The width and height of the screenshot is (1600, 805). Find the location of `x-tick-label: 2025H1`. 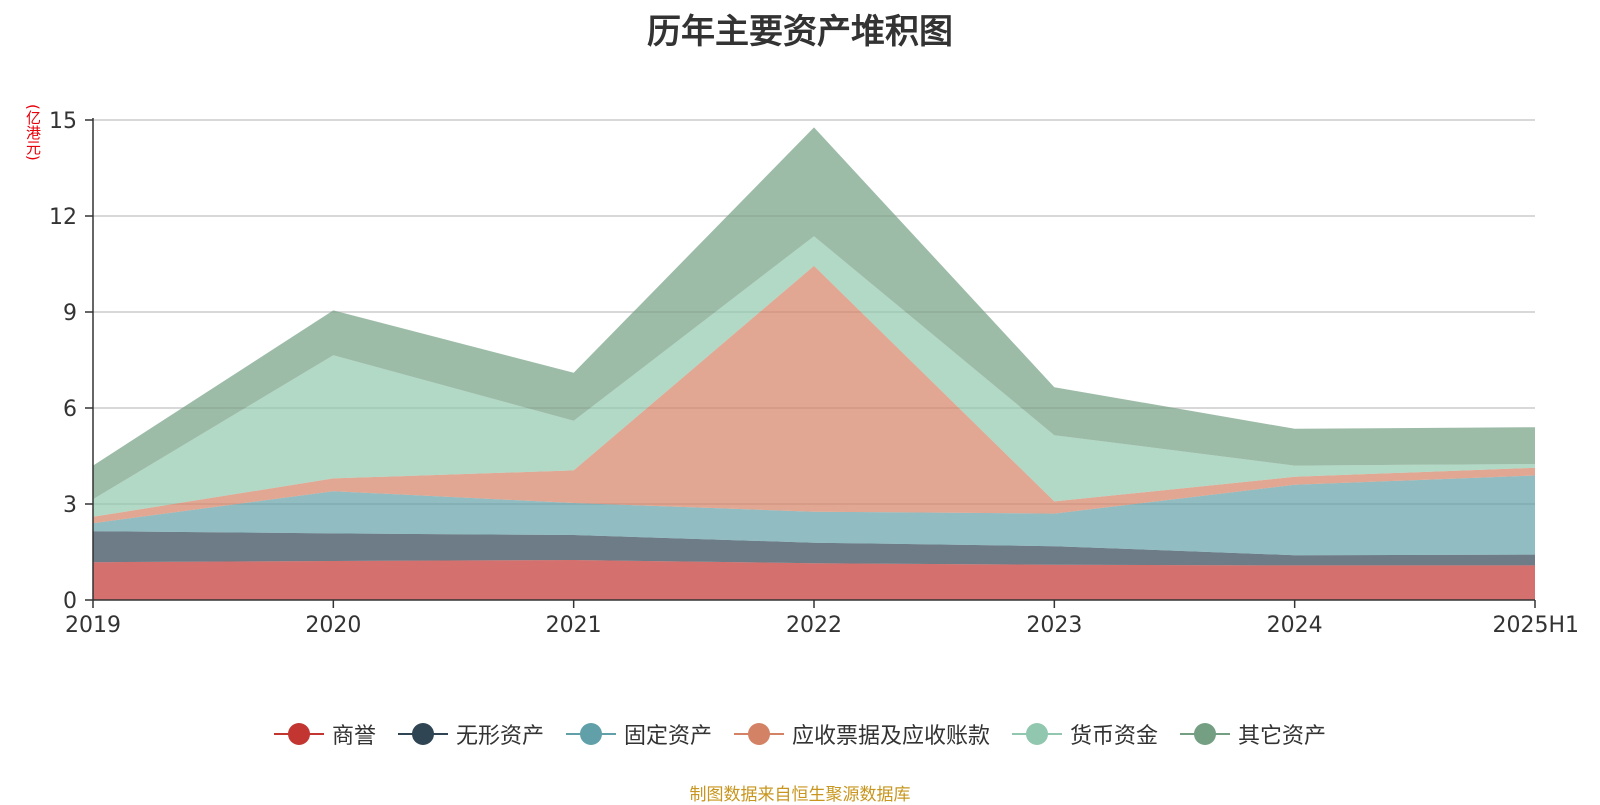

x-tick-label: 2025H1 is located at coordinates (1535, 625).